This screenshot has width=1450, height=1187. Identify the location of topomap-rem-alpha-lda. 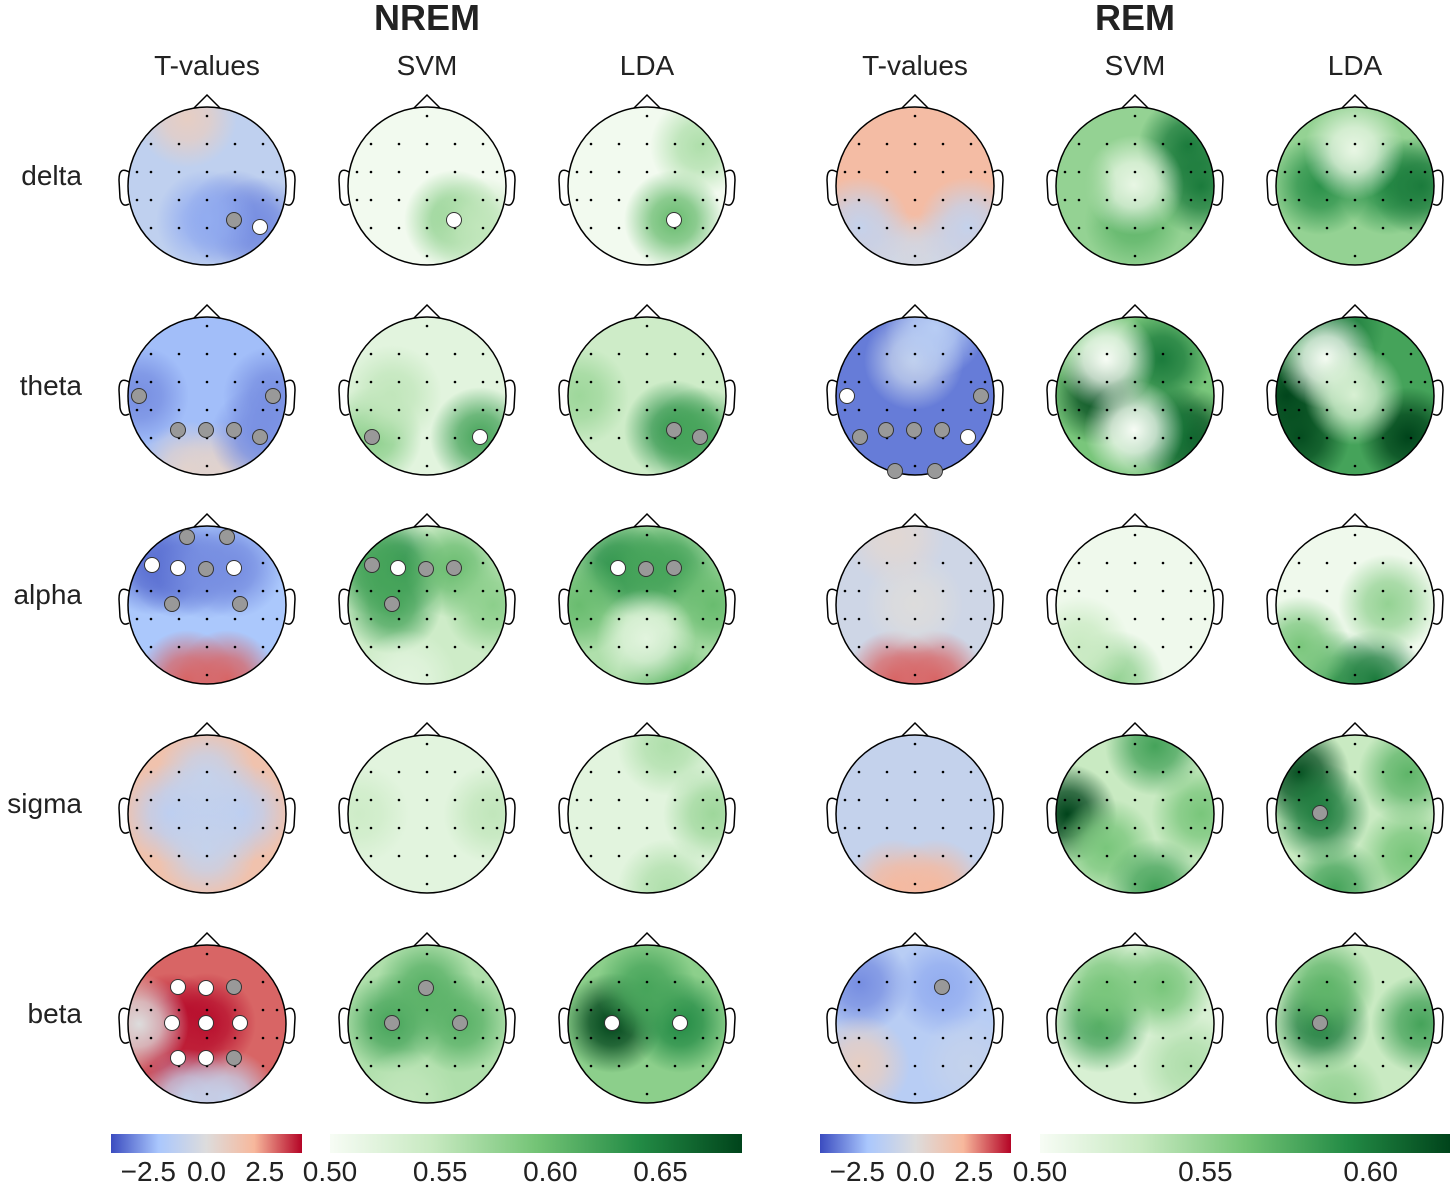
(1355, 598).